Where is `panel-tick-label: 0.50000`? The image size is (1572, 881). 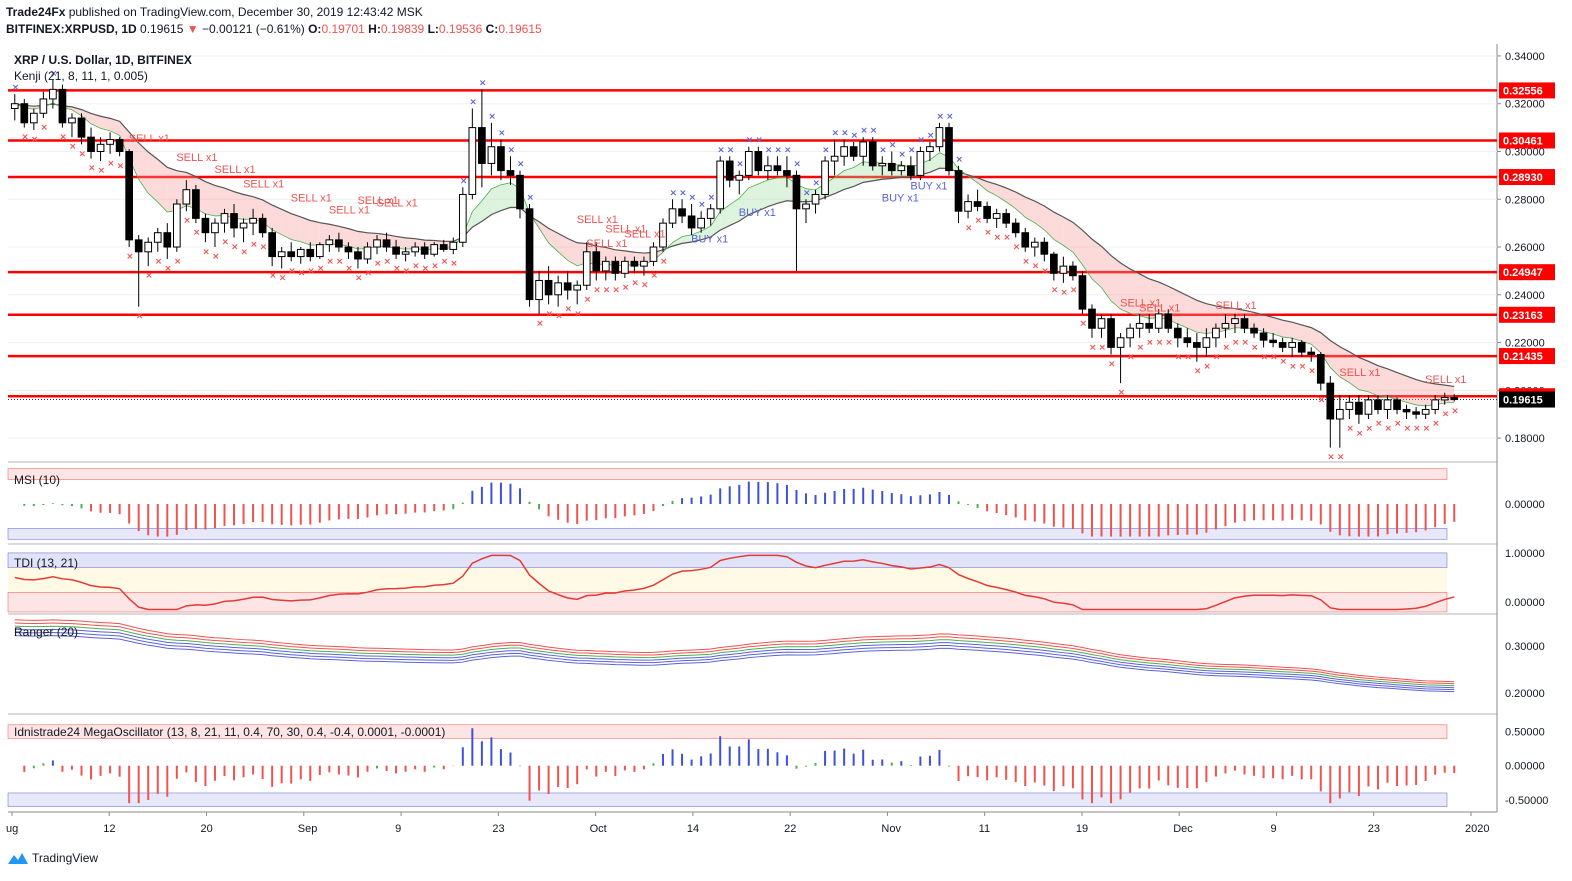 panel-tick-label: 0.50000 is located at coordinates (1525, 733).